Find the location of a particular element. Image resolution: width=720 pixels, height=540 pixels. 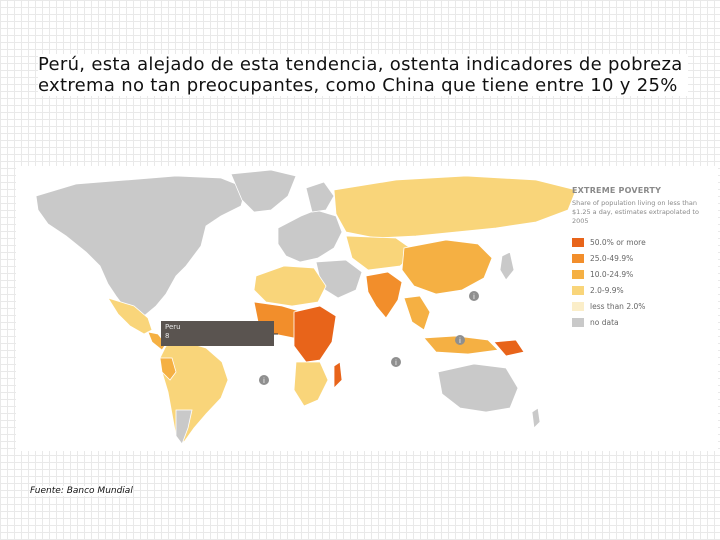

region-russia is located at coordinates (455, 207).